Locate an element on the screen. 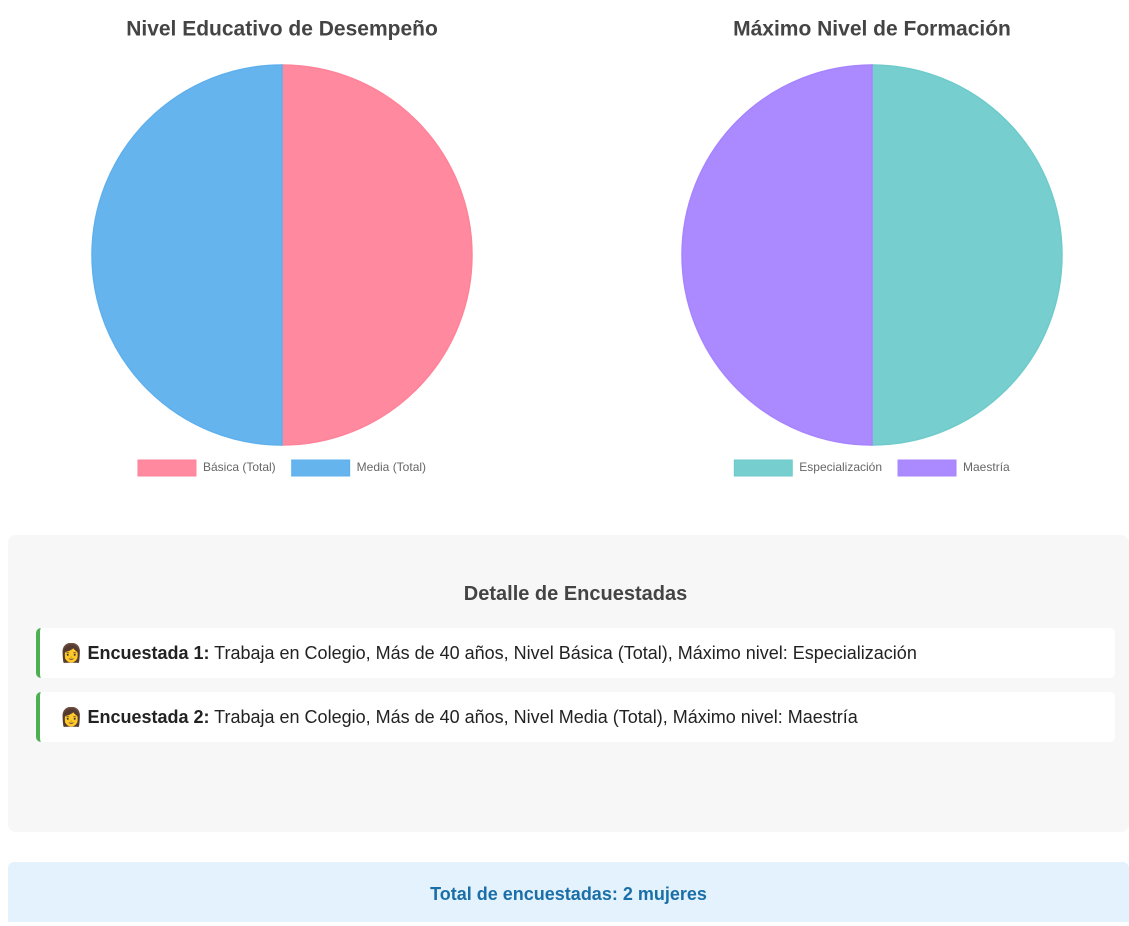 Image resolution: width=1129 pixels, height=926 pixels. respondent-label: Encuestada 1: is located at coordinates (148, 653).